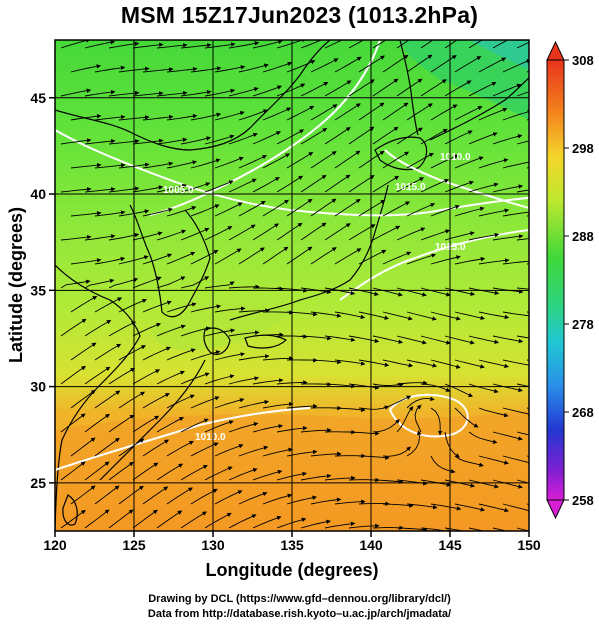 The height and width of the screenshot is (625, 599). What do you see at coordinates (98, 397) in the screenshot?
I see `coastline-china` at bounding box center [98, 397].